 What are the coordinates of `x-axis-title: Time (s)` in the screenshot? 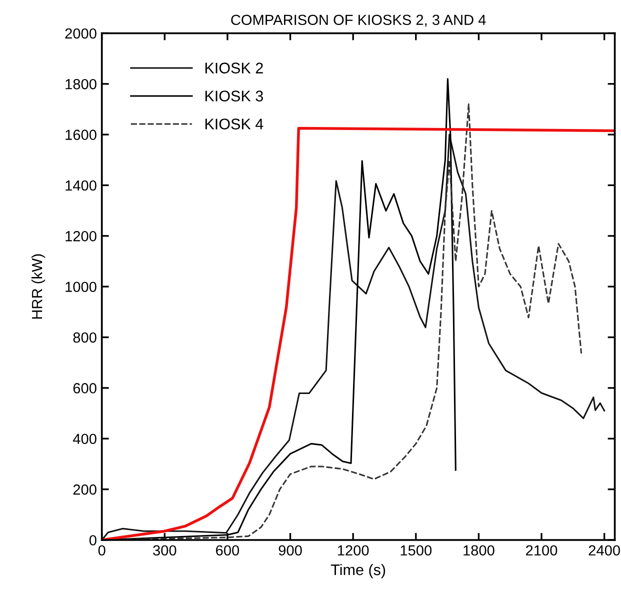 It's located at (358, 571).